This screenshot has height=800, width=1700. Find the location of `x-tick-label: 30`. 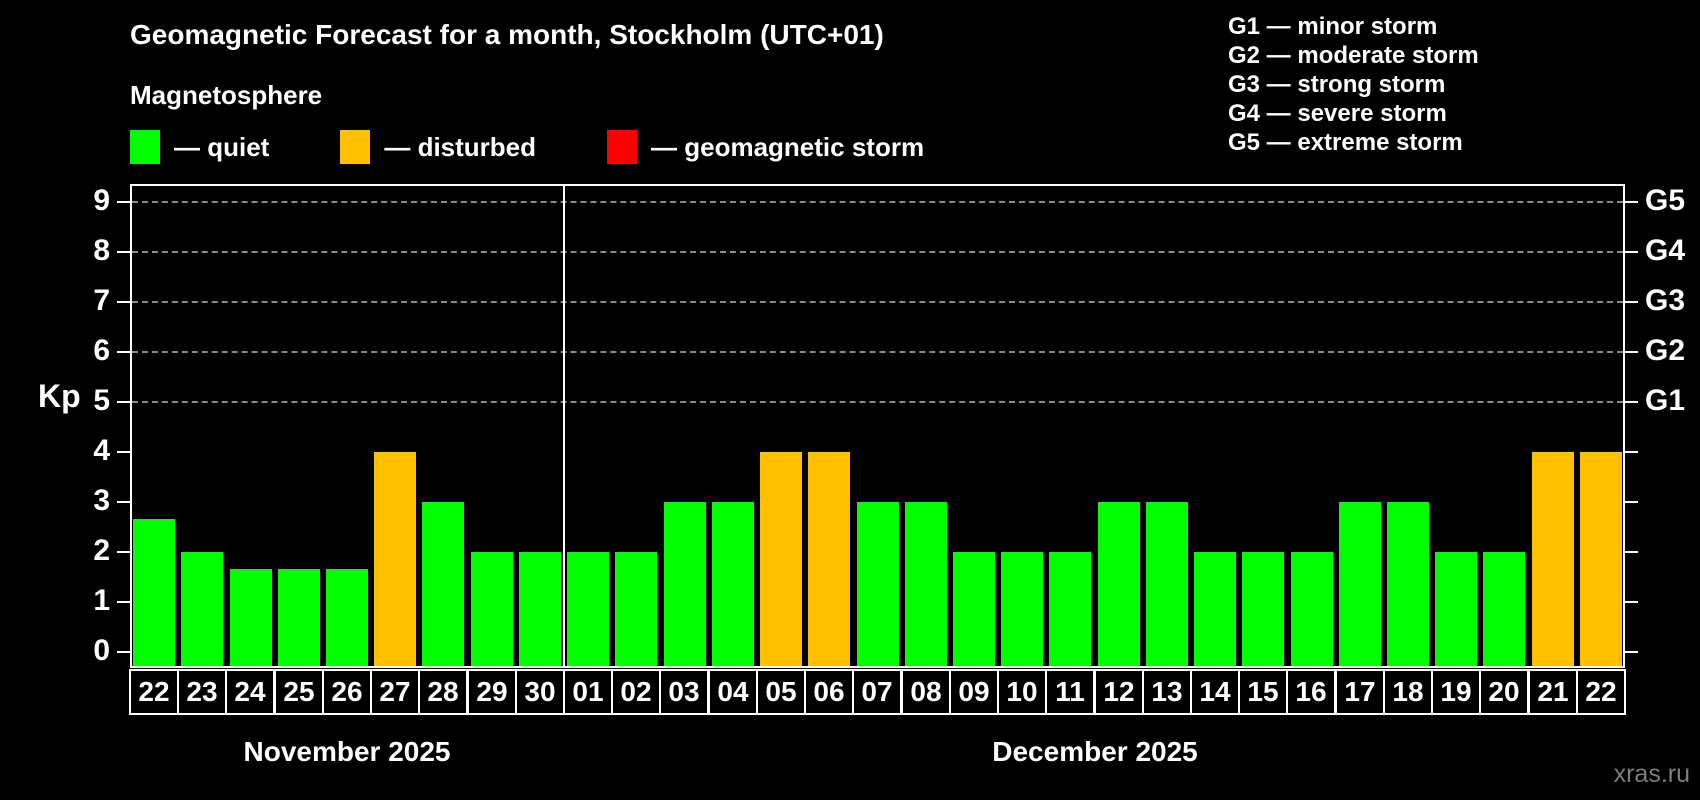

x-tick-label: 30 is located at coordinates (540, 692).